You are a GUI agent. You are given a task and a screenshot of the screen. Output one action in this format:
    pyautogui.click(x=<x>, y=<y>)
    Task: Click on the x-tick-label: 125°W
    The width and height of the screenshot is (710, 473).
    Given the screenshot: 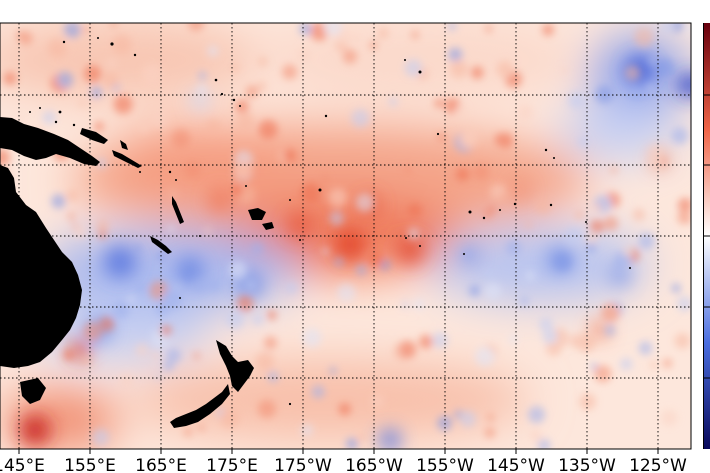 What is the action you would take?
    pyautogui.click(x=658, y=464)
    